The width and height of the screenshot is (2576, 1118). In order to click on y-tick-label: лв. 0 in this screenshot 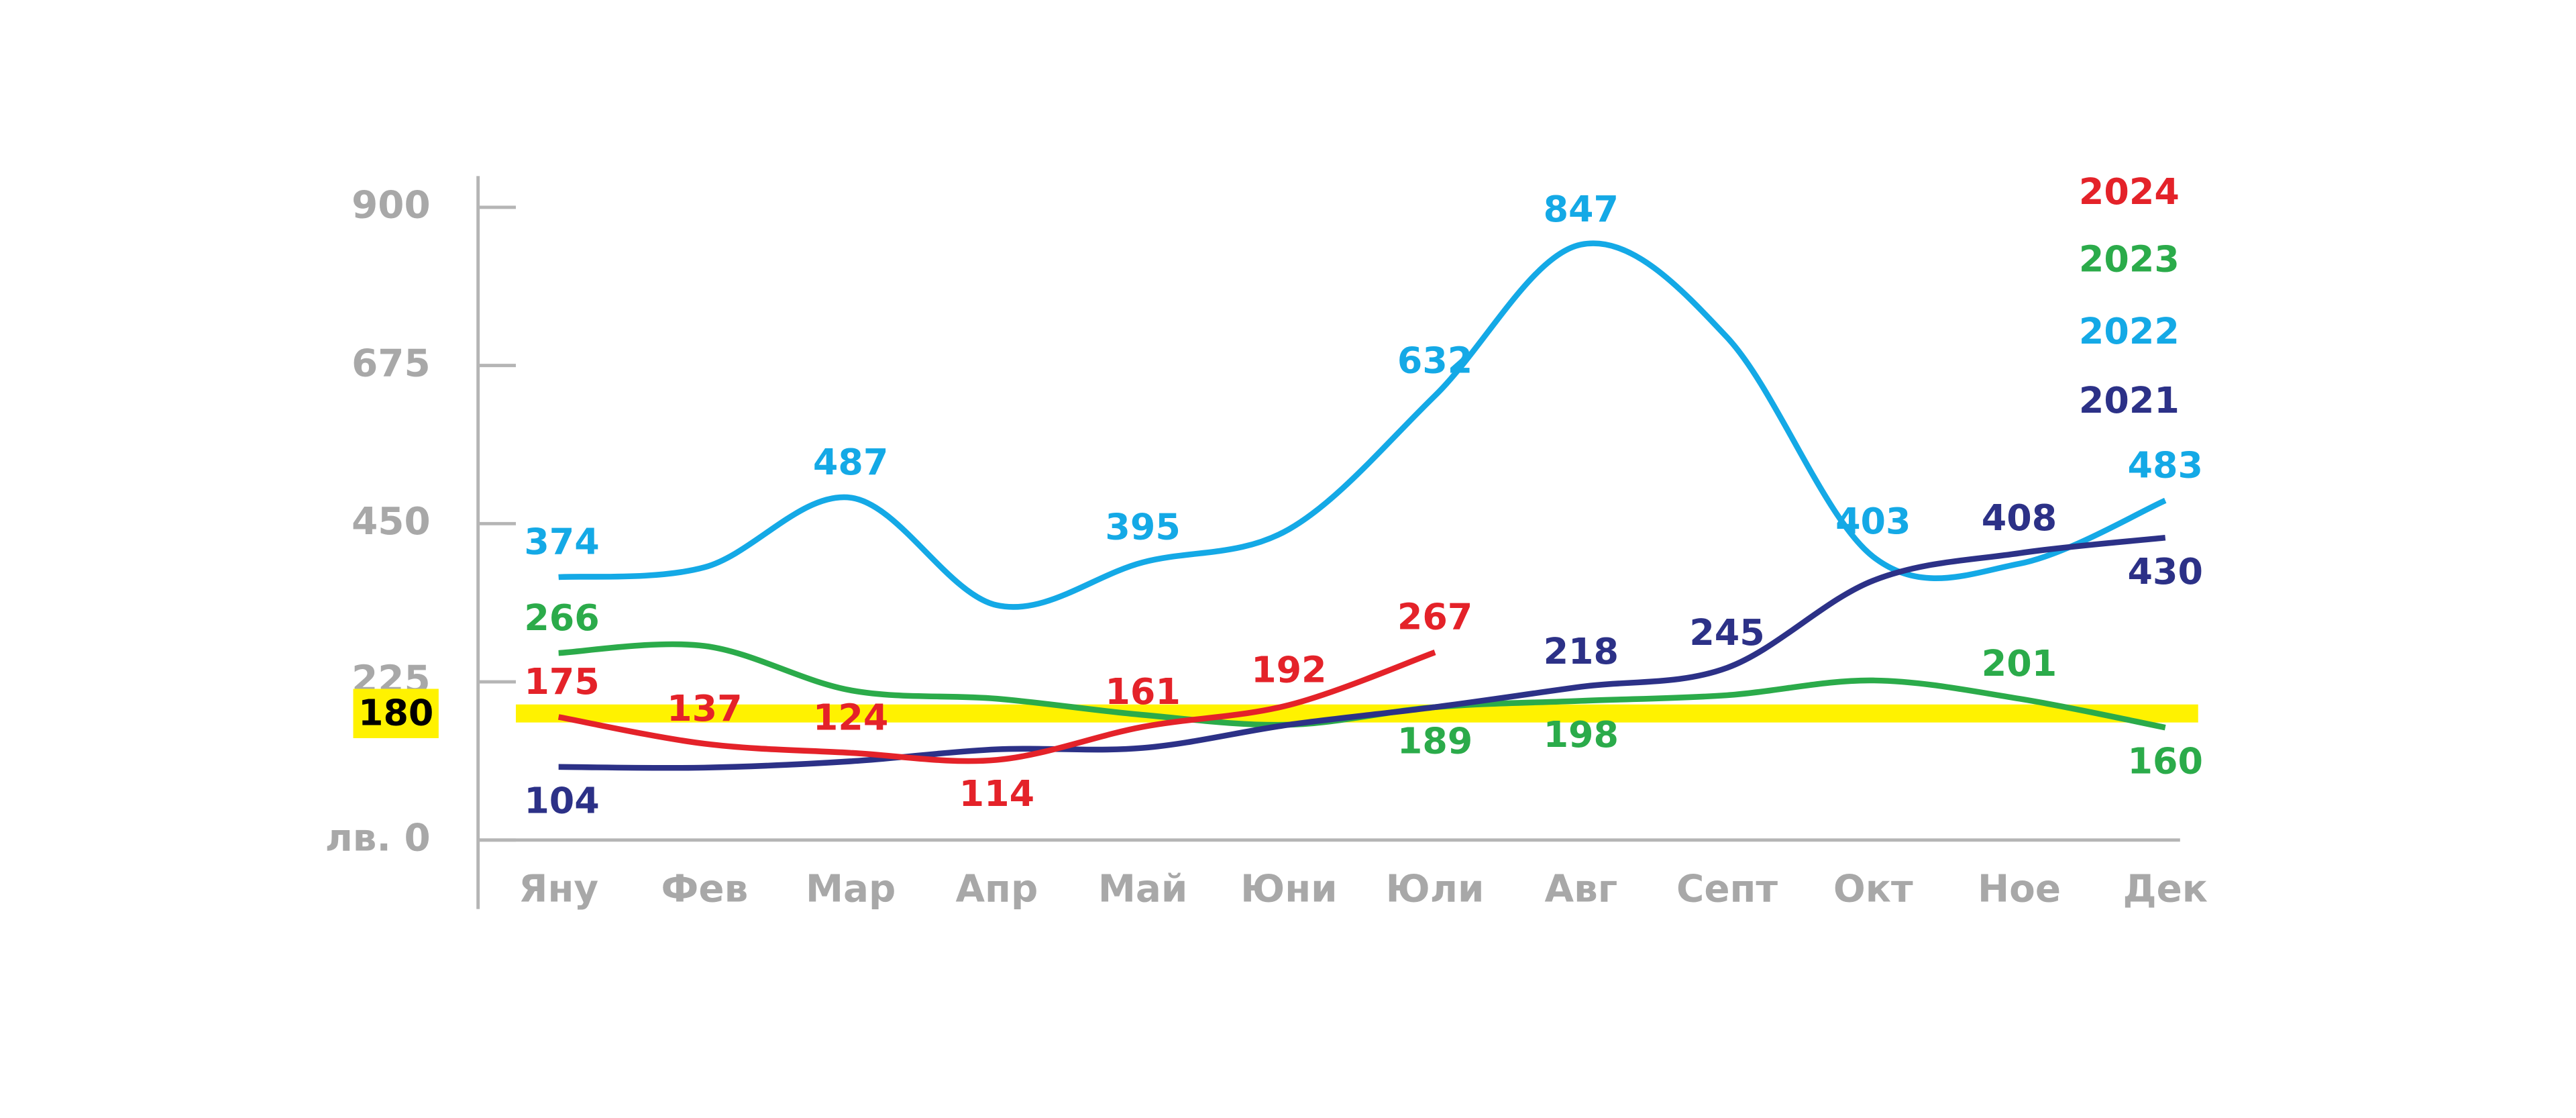, I will do `click(378, 838)`.